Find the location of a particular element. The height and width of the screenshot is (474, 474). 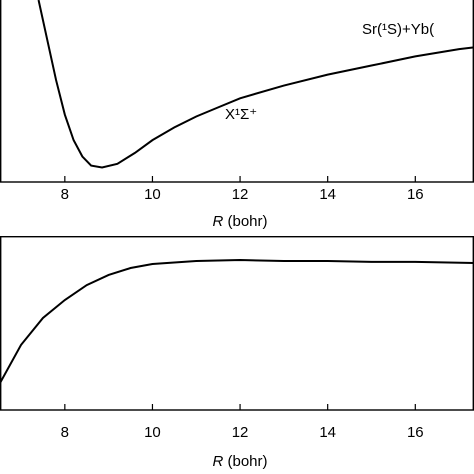

annotation: X¹Σ⁺ is located at coordinates (241, 114).